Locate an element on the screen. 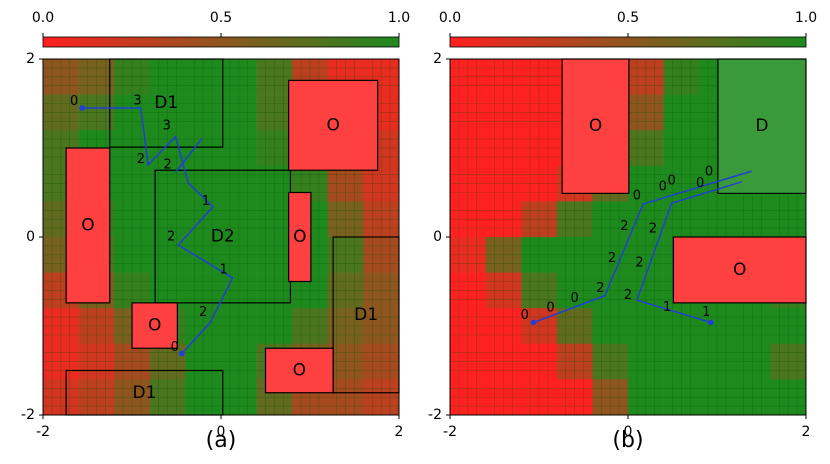 This screenshot has width=830, height=464. colorbar-tick-label: 0.0 is located at coordinates (43, 18).